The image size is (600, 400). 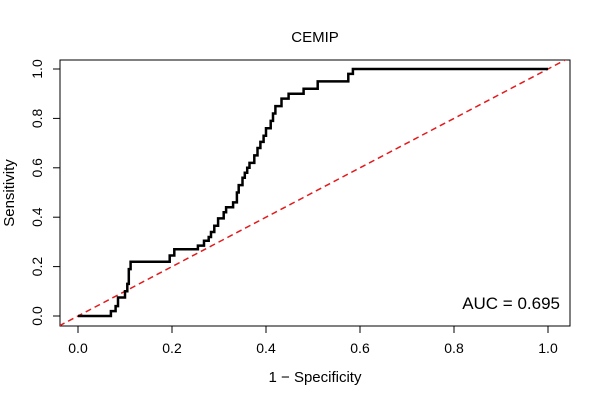 What do you see at coordinates (78, 348) in the screenshot?
I see `x-tick-label: 0.0` at bounding box center [78, 348].